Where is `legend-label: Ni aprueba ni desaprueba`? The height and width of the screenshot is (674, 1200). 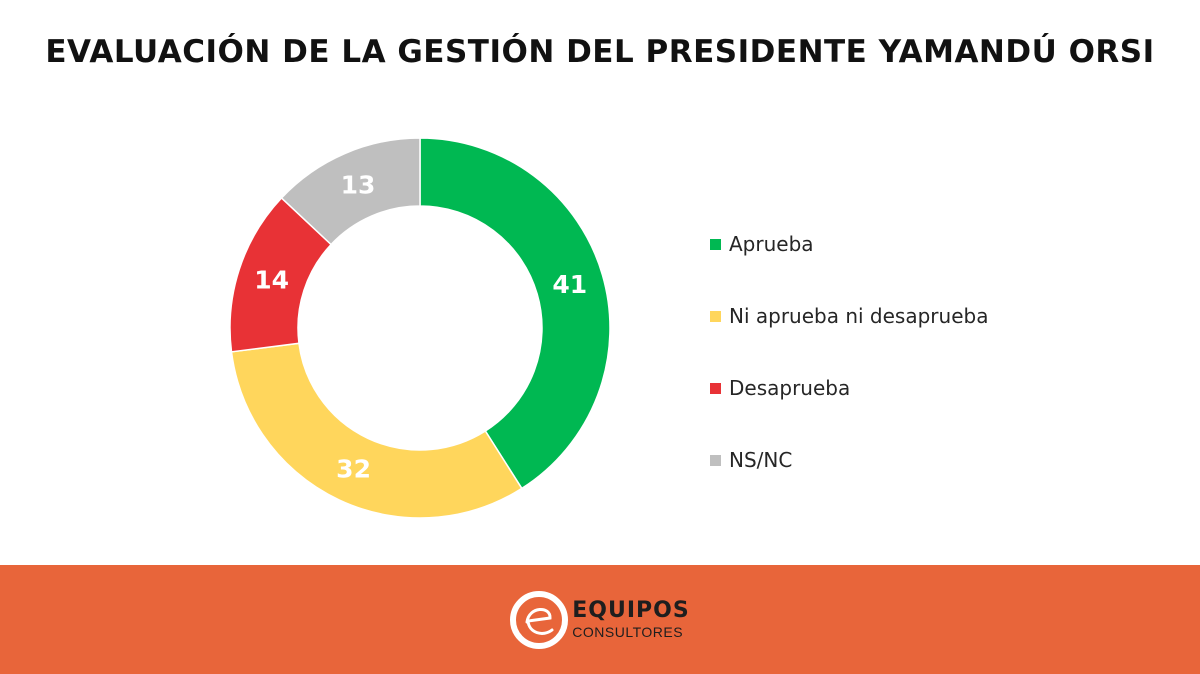
legend-label: Ni aprueba ni desaprueba is located at coordinates (859, 316).